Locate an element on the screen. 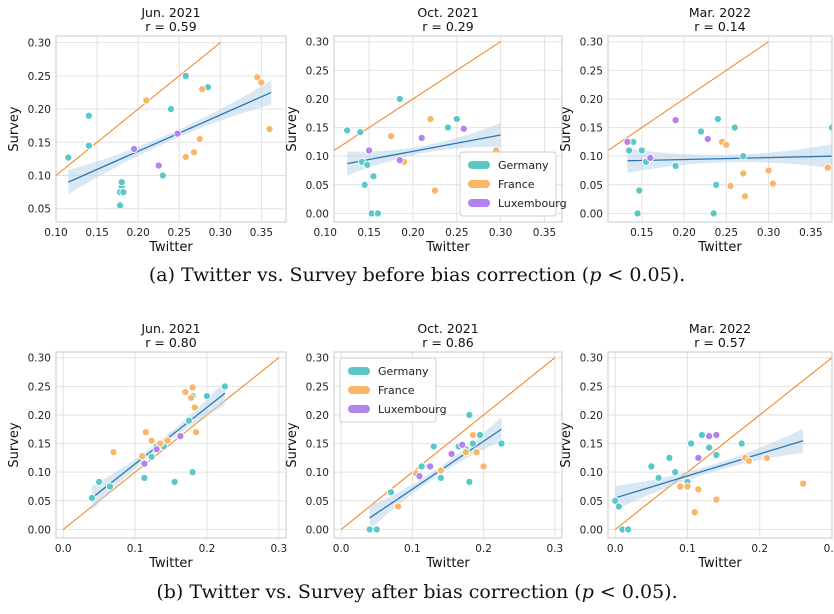 The width and height of the screenshot is (834, 614). panel-r-value: r = 0.59 is located at coordinates (170, 26).